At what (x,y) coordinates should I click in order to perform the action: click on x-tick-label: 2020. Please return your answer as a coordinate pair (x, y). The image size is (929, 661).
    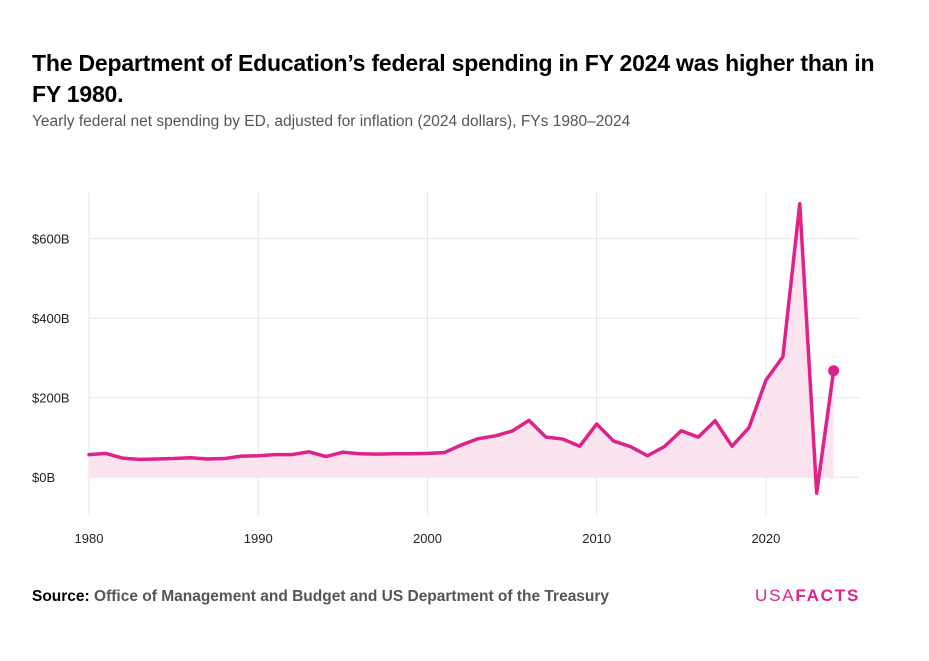
    Looking at the image, I should click on (765, 538).